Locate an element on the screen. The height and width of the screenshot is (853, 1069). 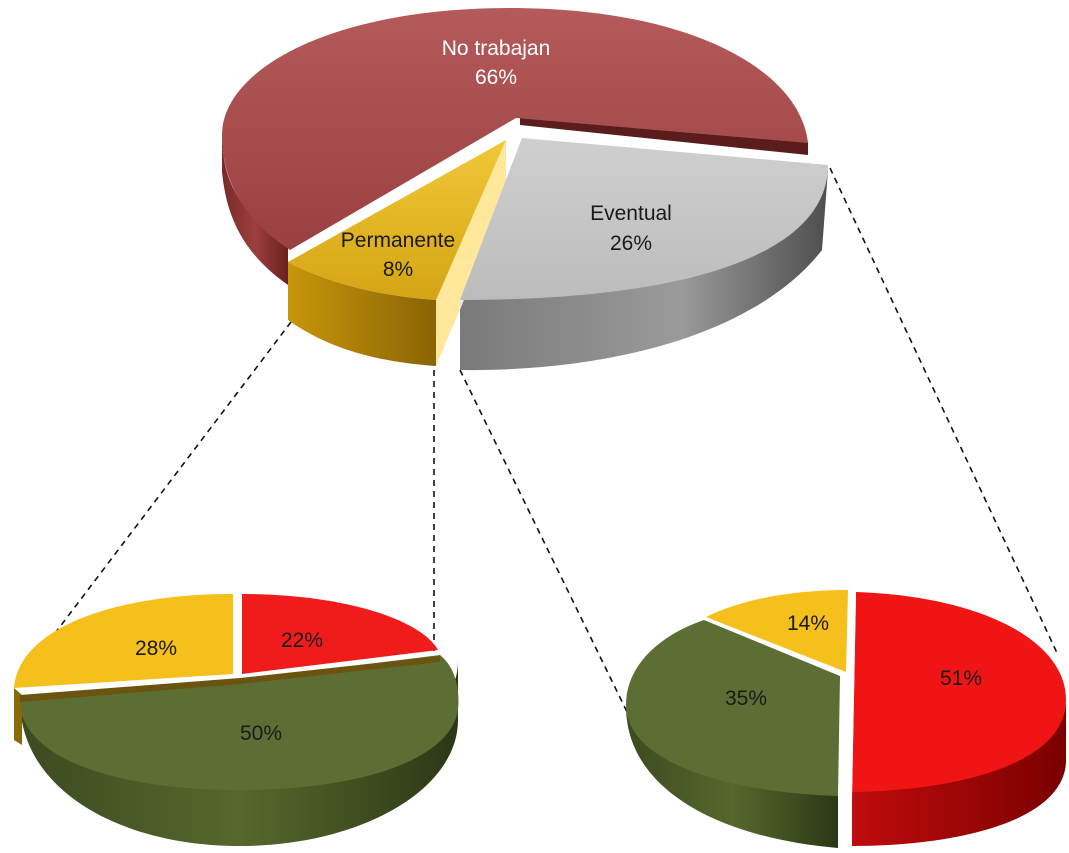
right-value-14: 14% is located at coordinates (808, 623).